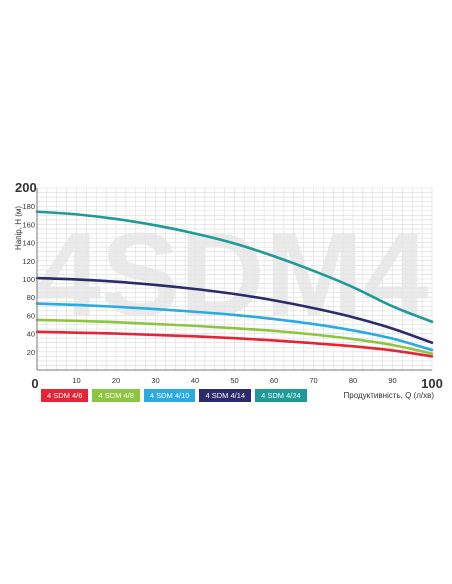 The width and height of the screenshot is (452, 584). Describe the element at coordinates (31, 334) in the screenshot. I see `y-tick-label: 40` at that location.